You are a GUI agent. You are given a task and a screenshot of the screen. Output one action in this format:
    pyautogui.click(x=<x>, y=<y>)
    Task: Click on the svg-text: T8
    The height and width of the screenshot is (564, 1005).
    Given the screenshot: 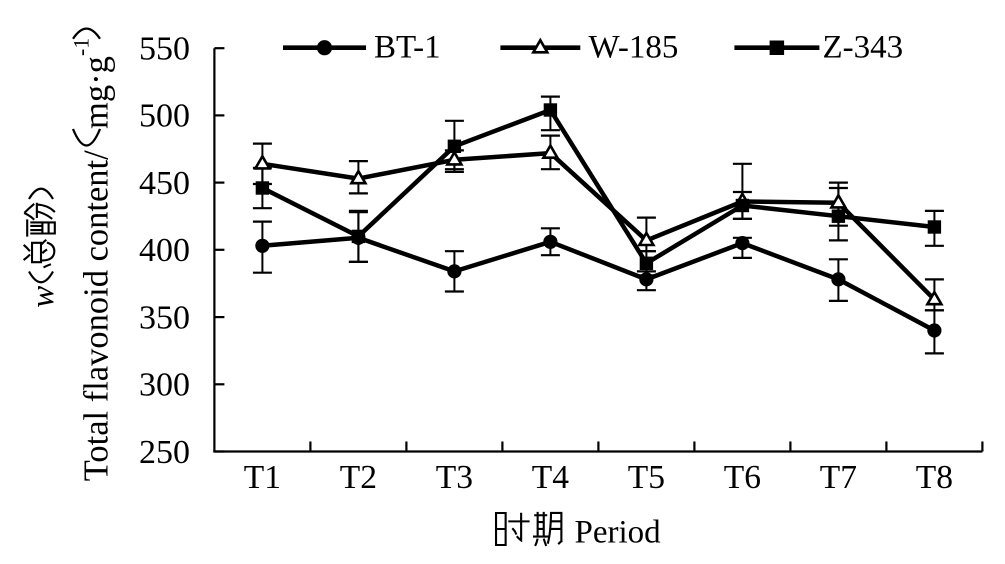 What is the action you would take?
    pyautogui.click(x=934, y=477)
    